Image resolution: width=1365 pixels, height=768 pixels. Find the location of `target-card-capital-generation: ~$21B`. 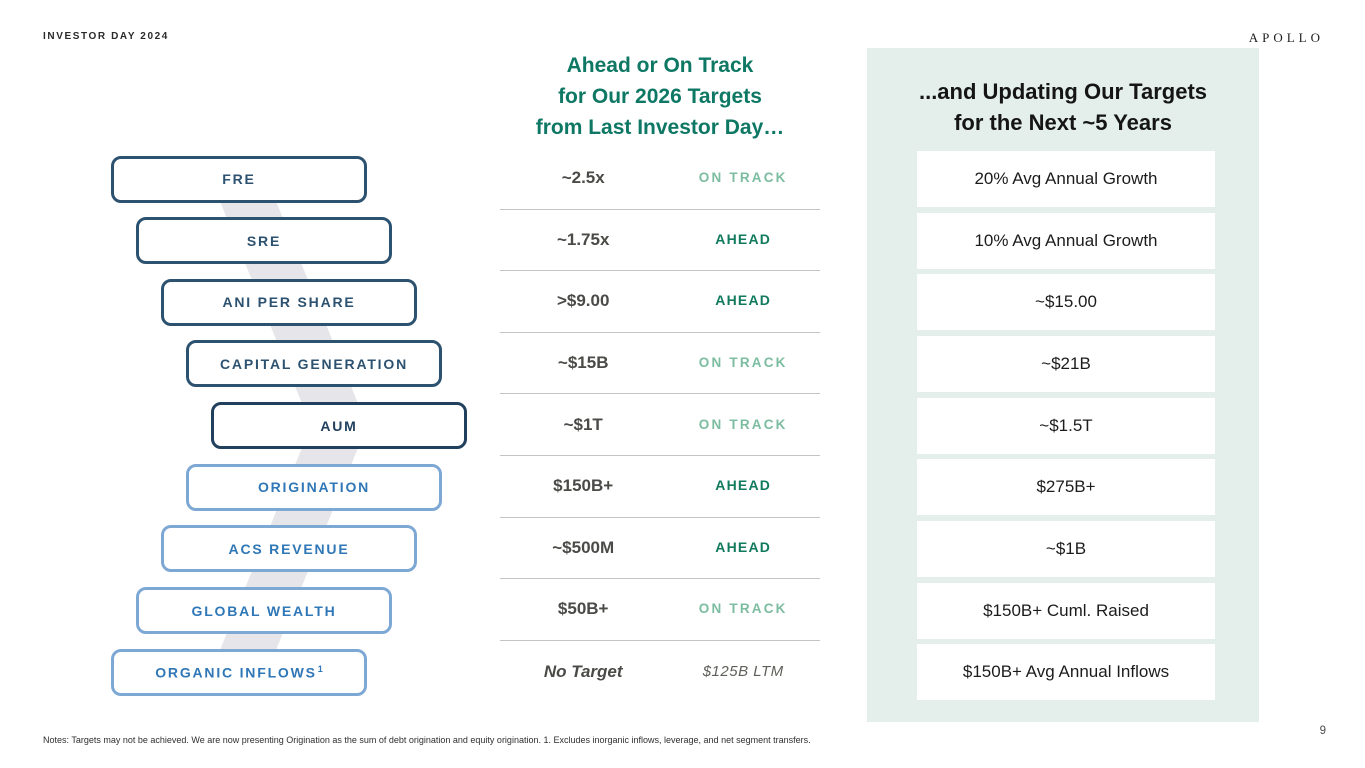

target-card-capital-generation: ~$21B is located at coordinates (1066, 363).